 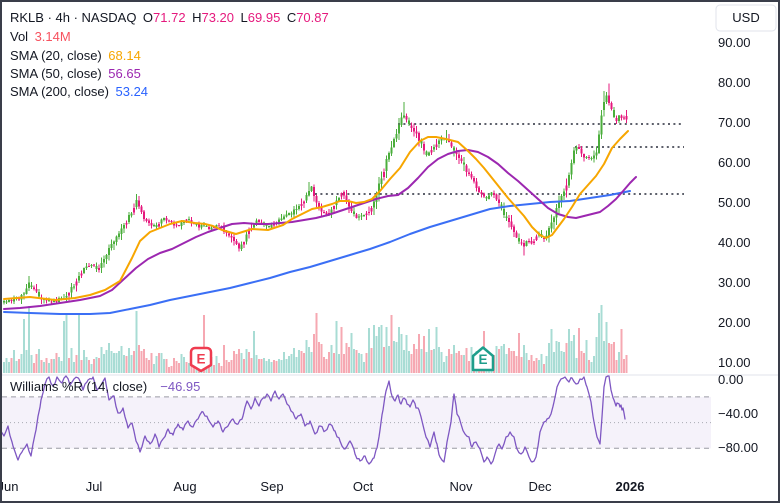 What do you see at coordinates (184, 486) in the screenshot?
I see `svg-text: Aug` at bounding box center [184, 486].